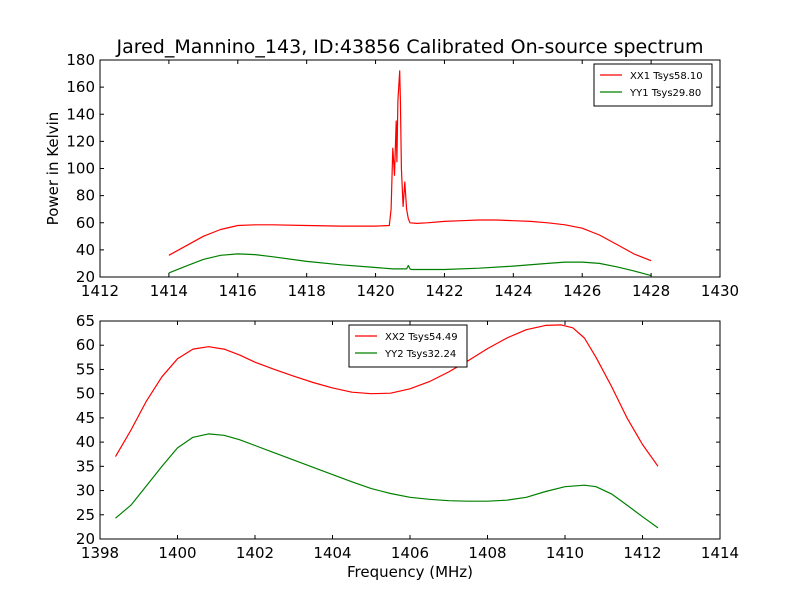 The image size is (800, 600). What do you see at coordinates (177, 553) in the screenshot?
I see `x-tick-label: 1400` at bounding box center [177, 553].